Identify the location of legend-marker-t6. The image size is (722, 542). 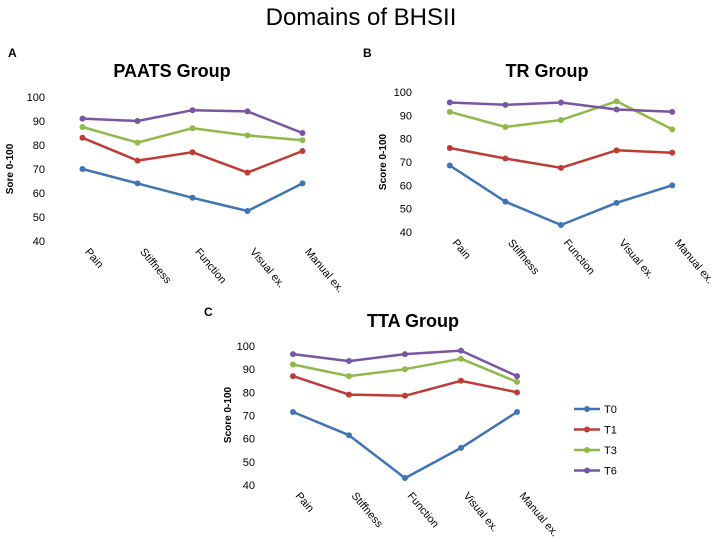
(587, 470).